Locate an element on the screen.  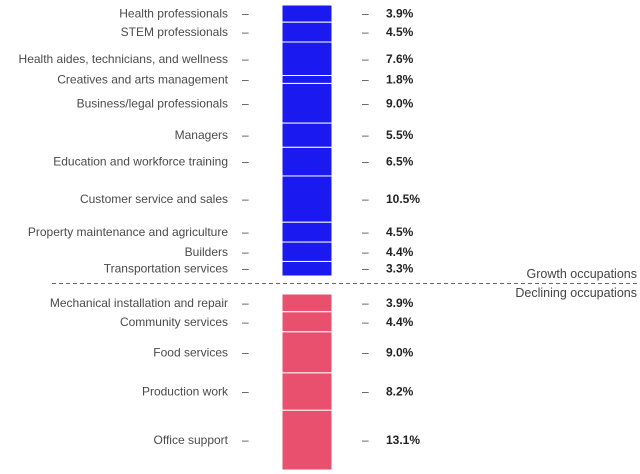
bar-segments is located at coordinates (307, 237).